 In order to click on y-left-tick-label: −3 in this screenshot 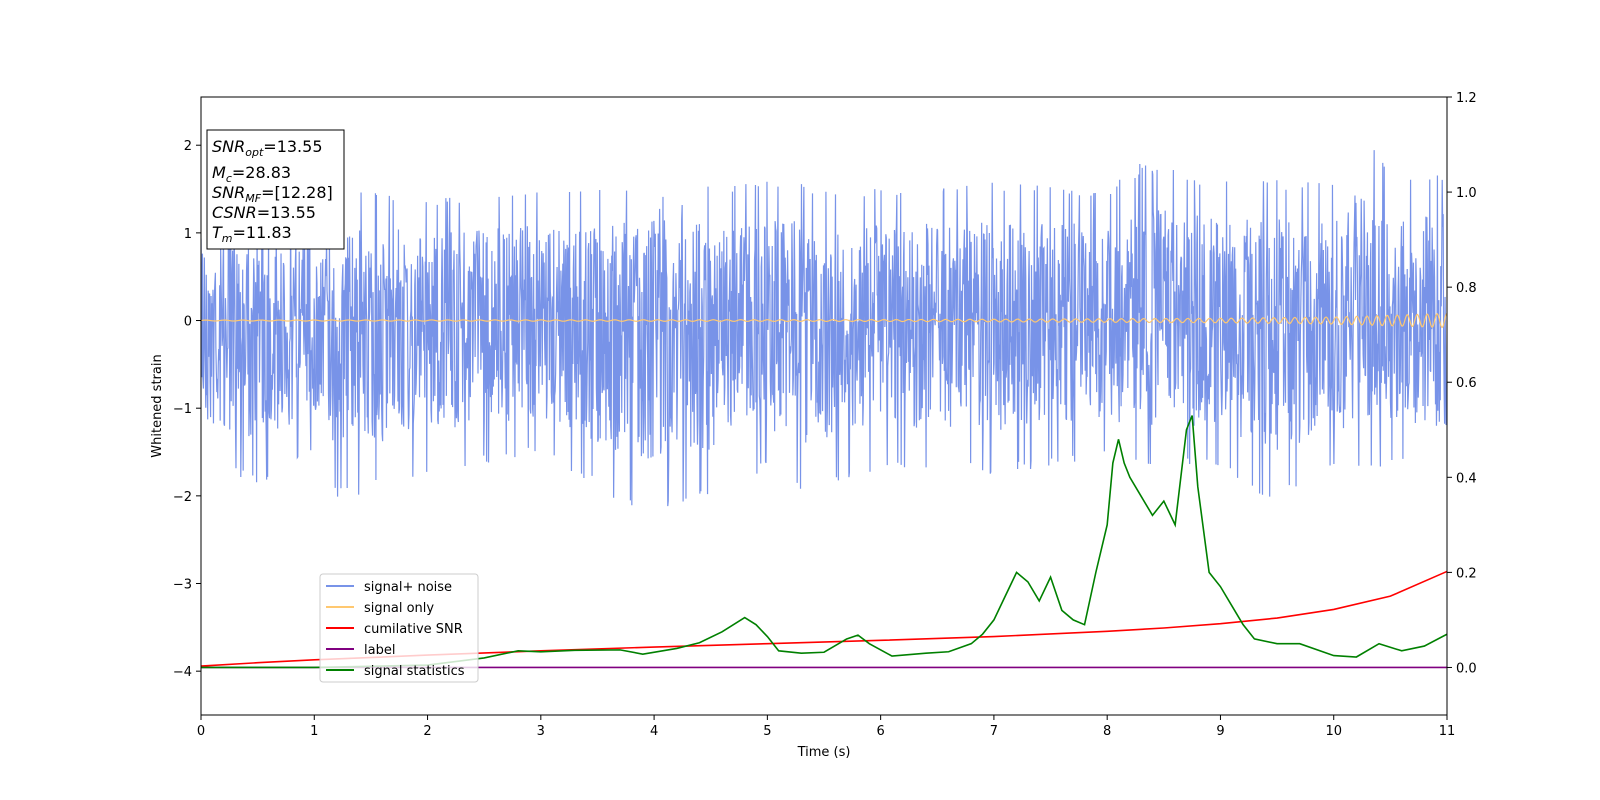, I will do `click(182, 585)`.